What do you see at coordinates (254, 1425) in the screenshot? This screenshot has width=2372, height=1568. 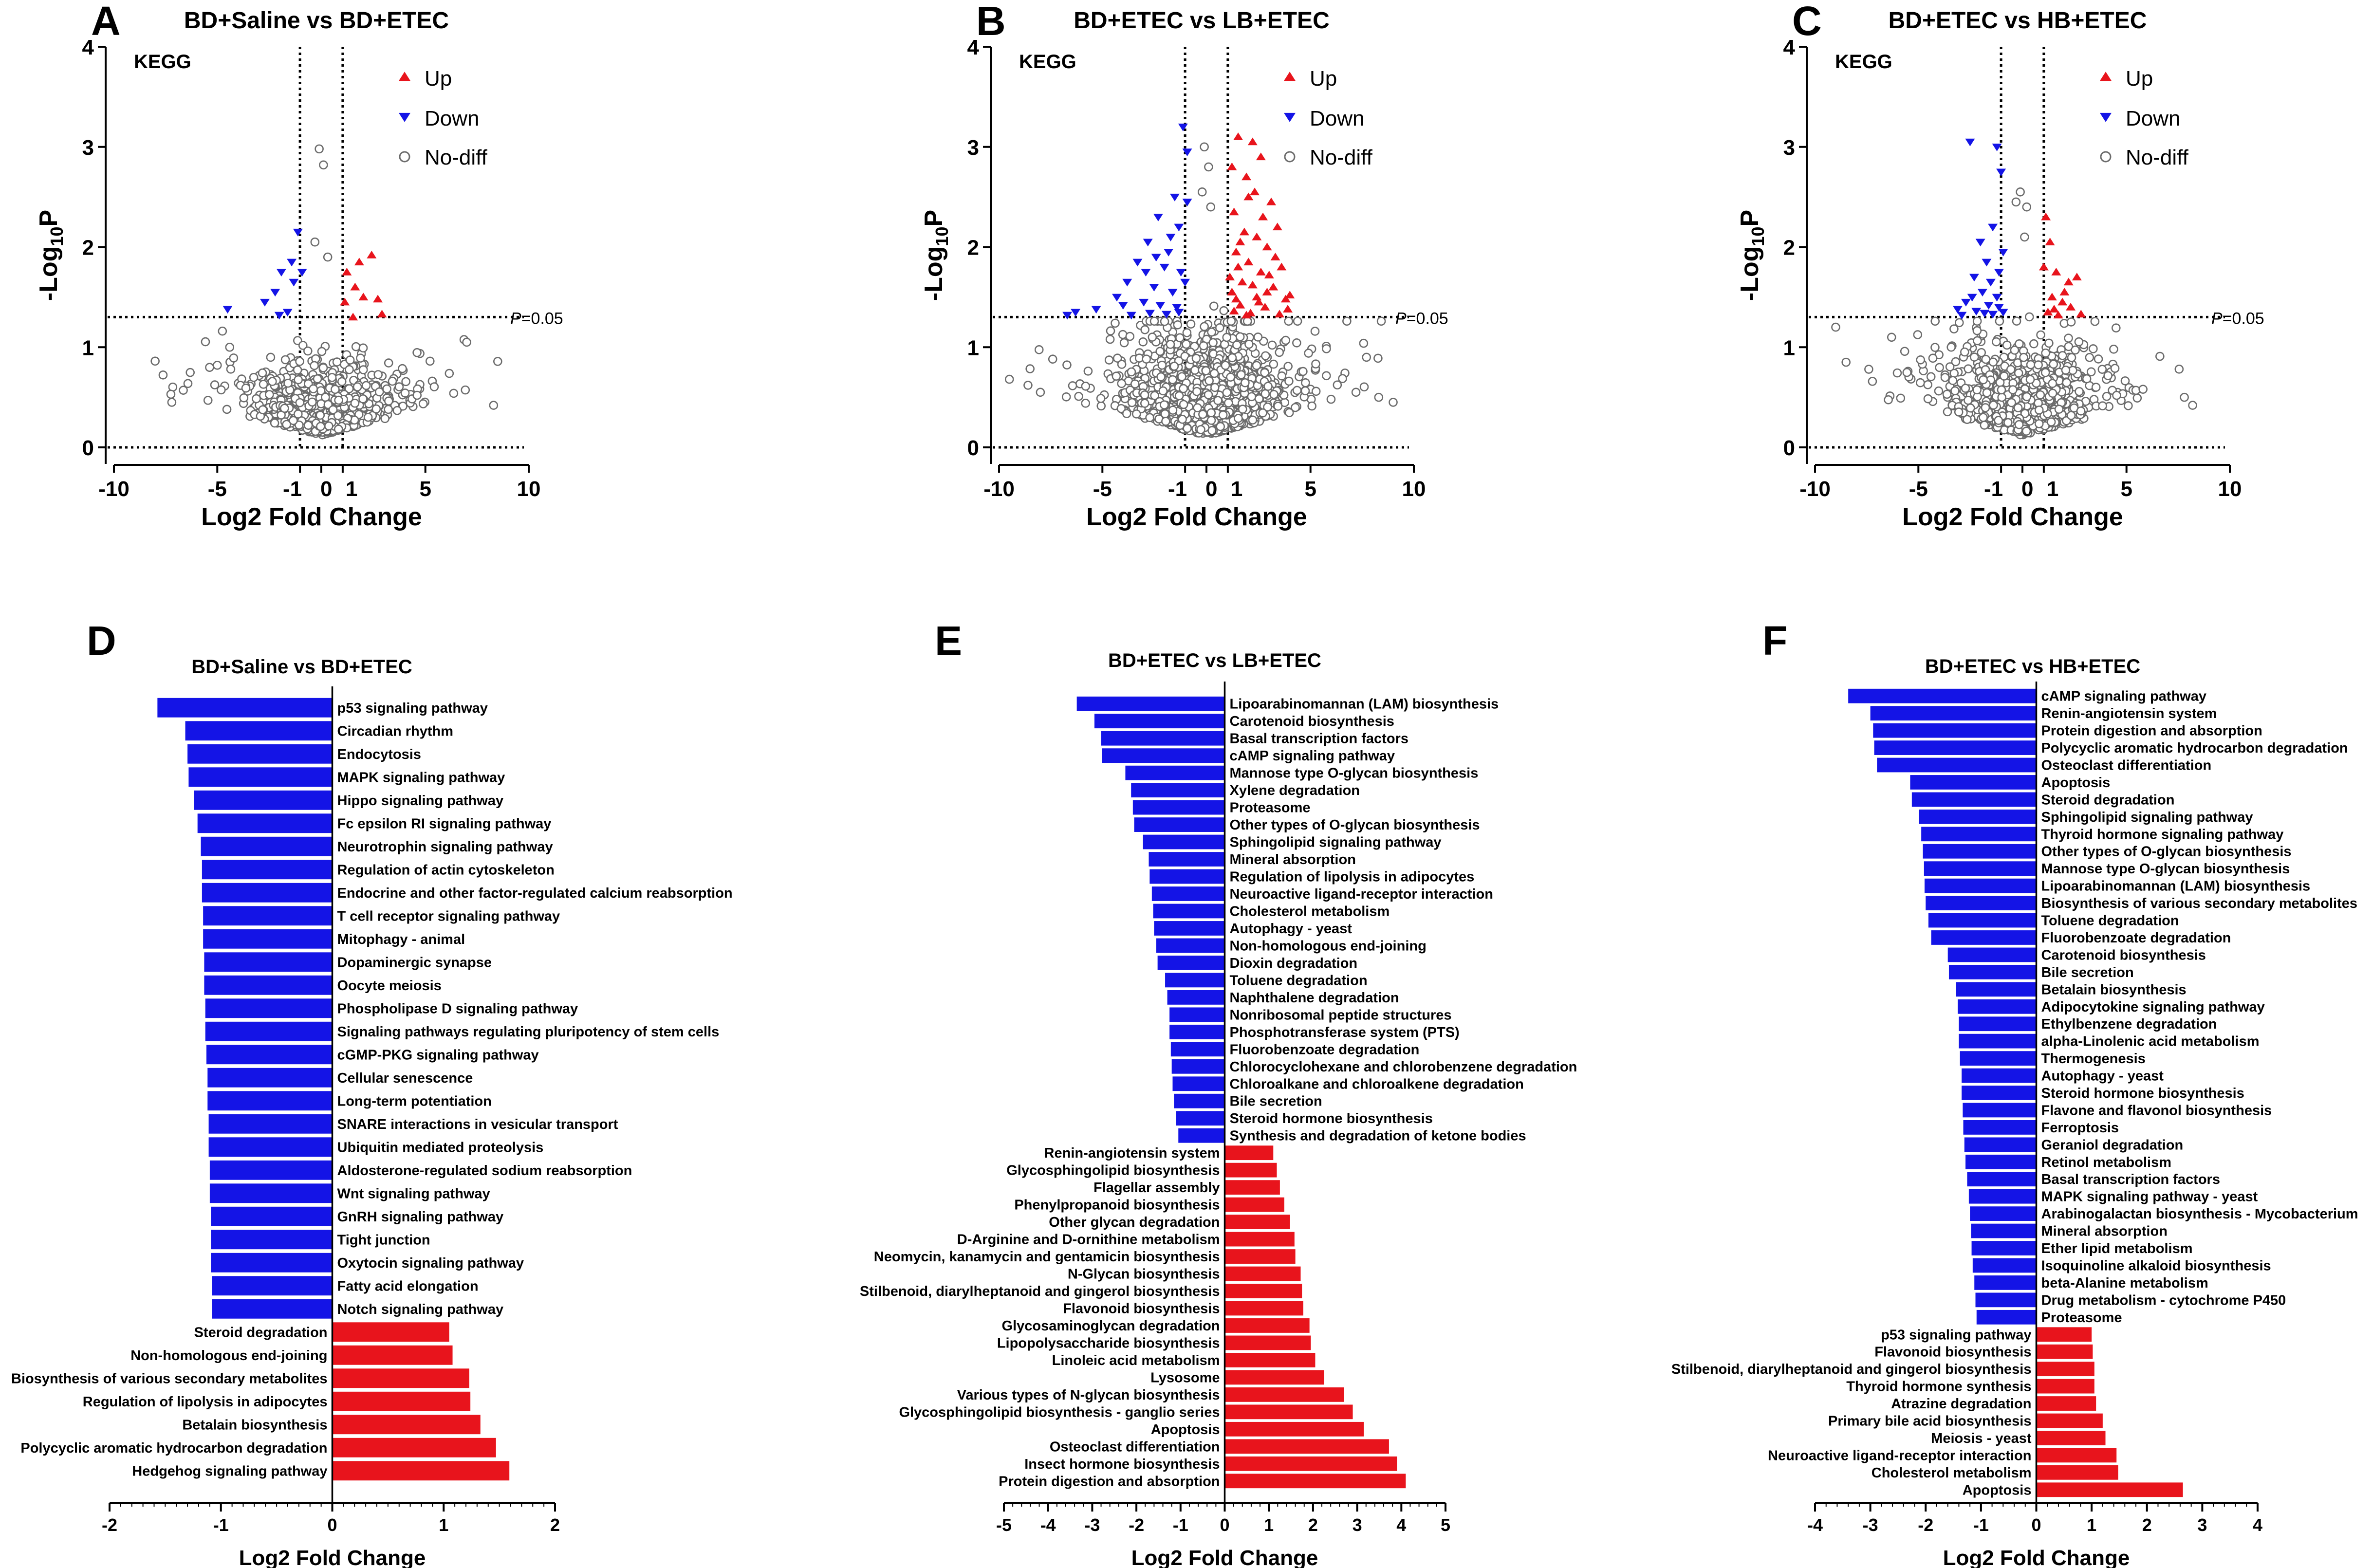 I see `category-label: Betalain biosynthesis` at bounding box center [254, 1425].